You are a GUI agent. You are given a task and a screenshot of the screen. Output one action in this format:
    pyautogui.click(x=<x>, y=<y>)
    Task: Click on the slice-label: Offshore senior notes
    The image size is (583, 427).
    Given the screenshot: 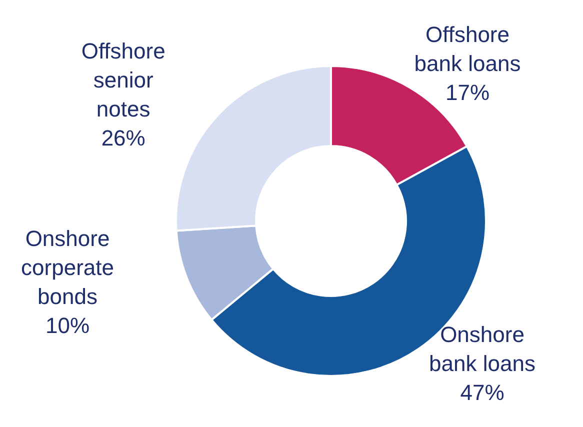 What is the action you would take?
    pyautogui.click(x=123, y=80)
    